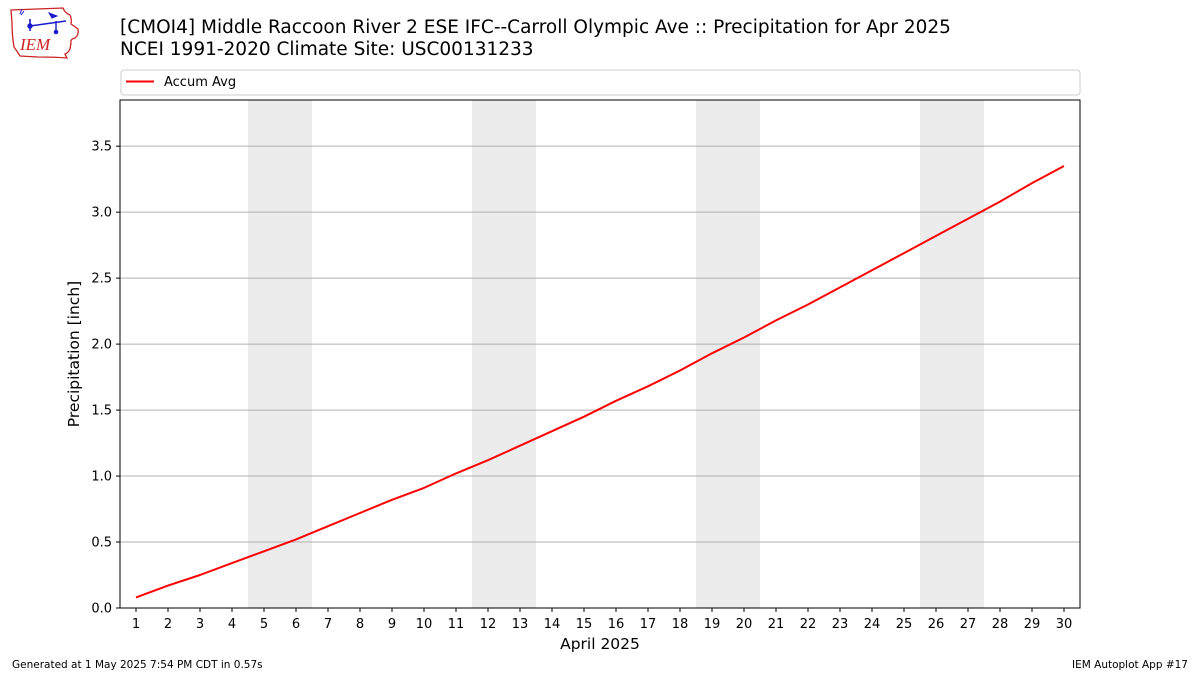  Describe the element at coordinates (424, 624) in the screenshot. I see `x-tick-label: 10` at that location.